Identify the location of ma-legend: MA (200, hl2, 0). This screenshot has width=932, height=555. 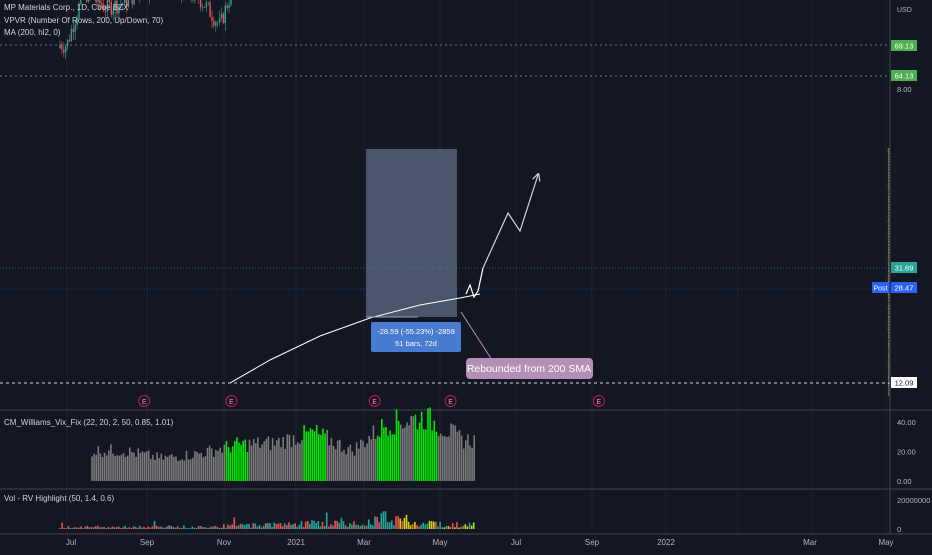
(32, 32).